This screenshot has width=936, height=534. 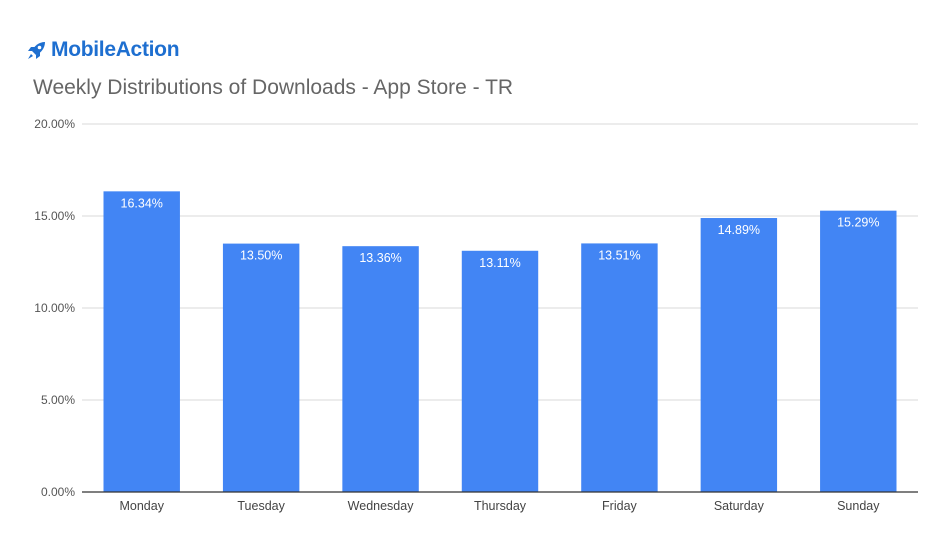 I want to click on y-tick-label: 5.00%, so click(x=58, y=400).